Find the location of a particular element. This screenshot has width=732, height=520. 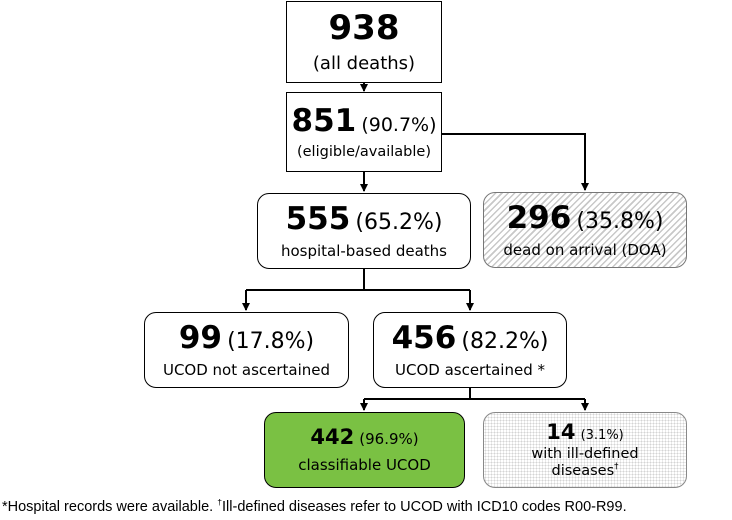

node-all-deaths: 938 (all deaths) is located at coordinates (364, 42).